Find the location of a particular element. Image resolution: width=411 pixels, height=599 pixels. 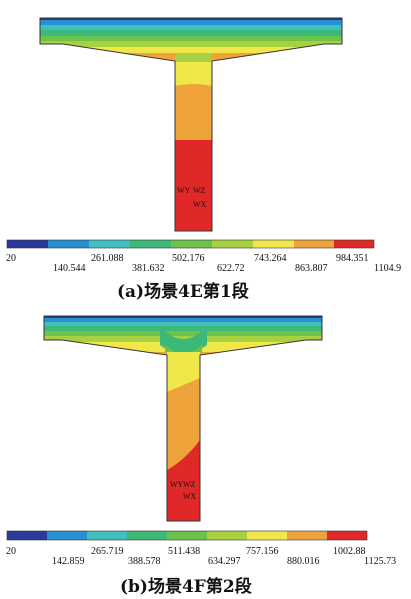

caption-b: (b)场景4F第2段 is located at coordinates (186, 586).